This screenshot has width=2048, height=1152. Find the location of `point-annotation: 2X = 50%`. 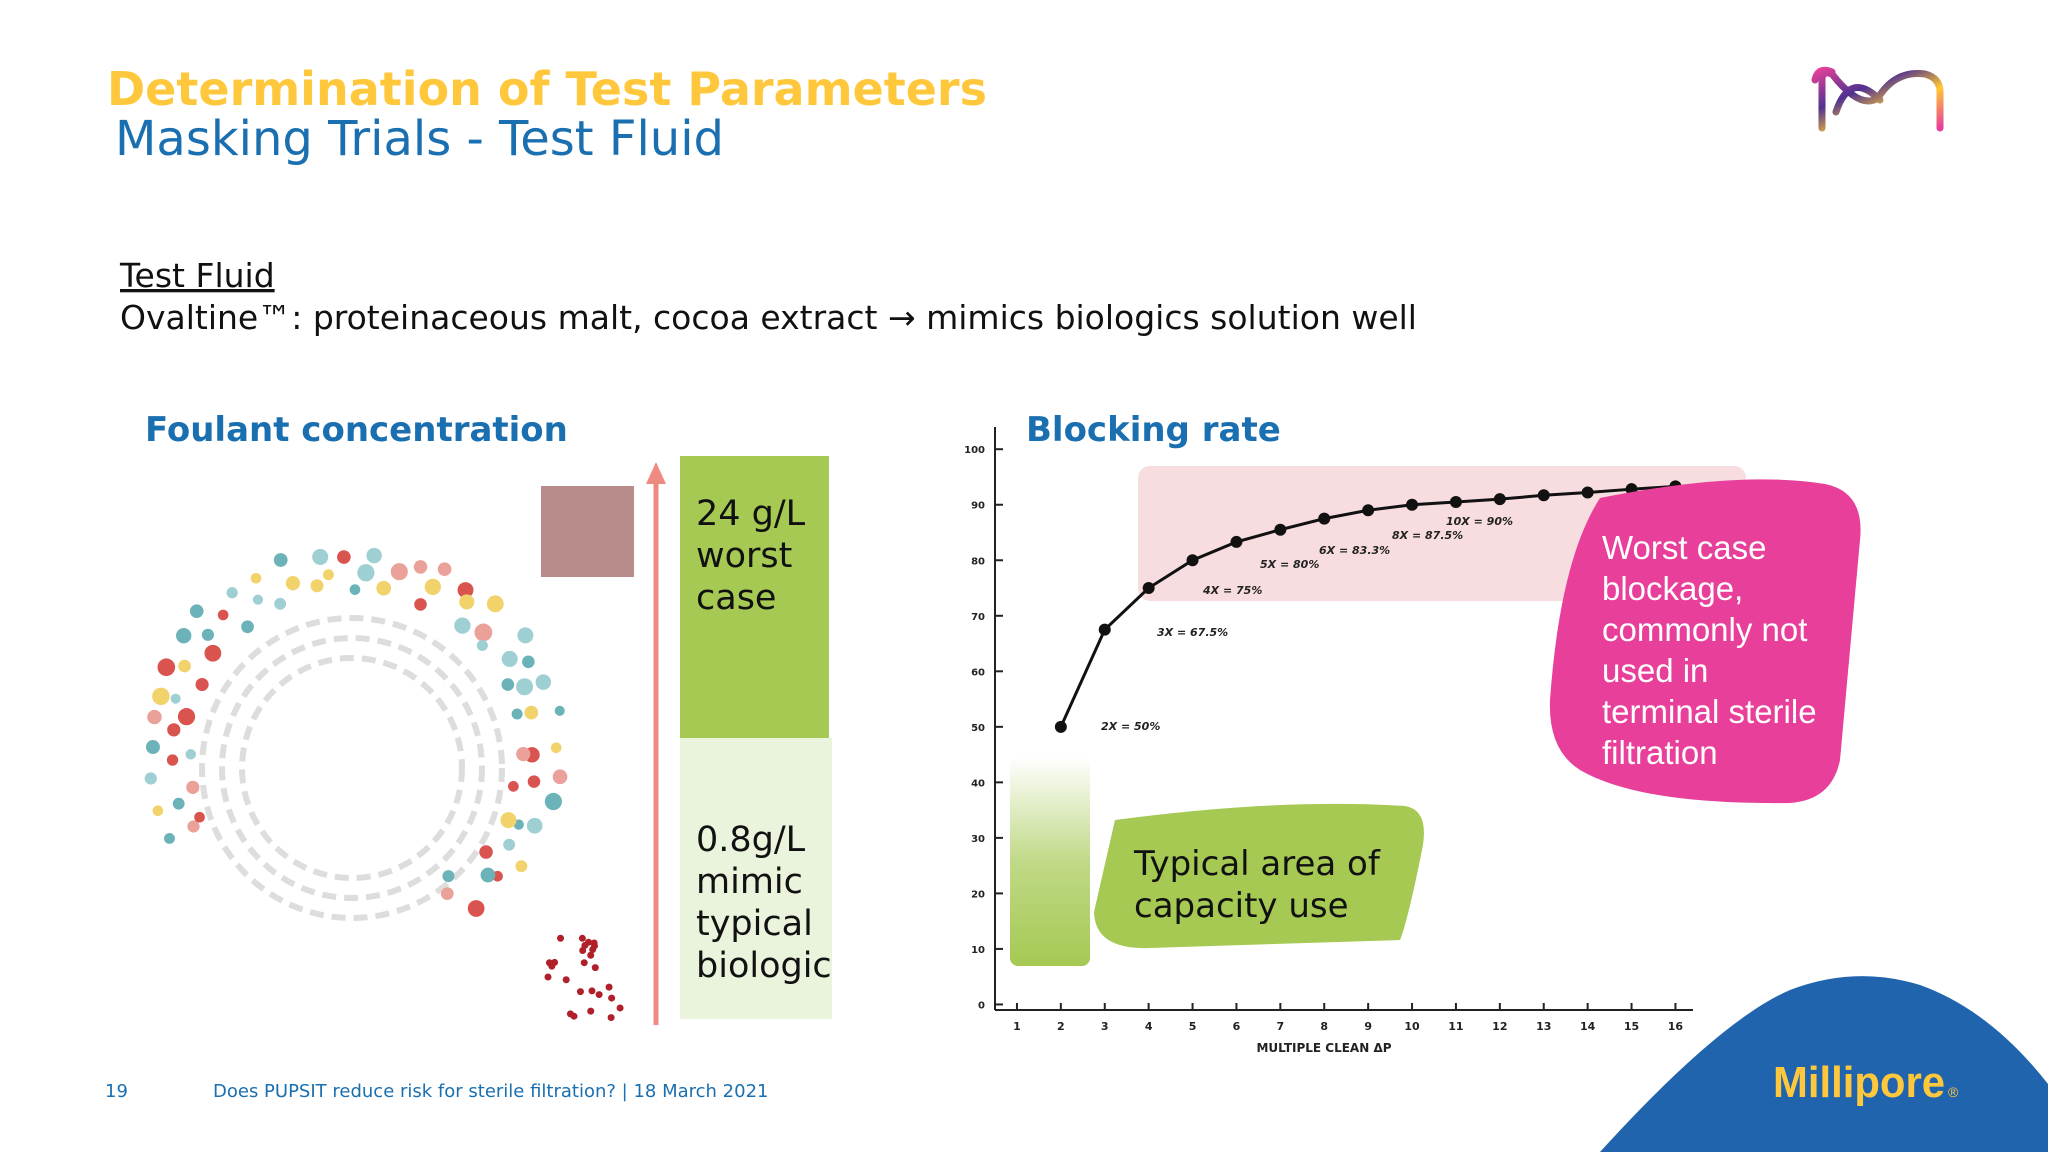

point-annotation: 2X = 50% is located at coordinates (1130, 726).